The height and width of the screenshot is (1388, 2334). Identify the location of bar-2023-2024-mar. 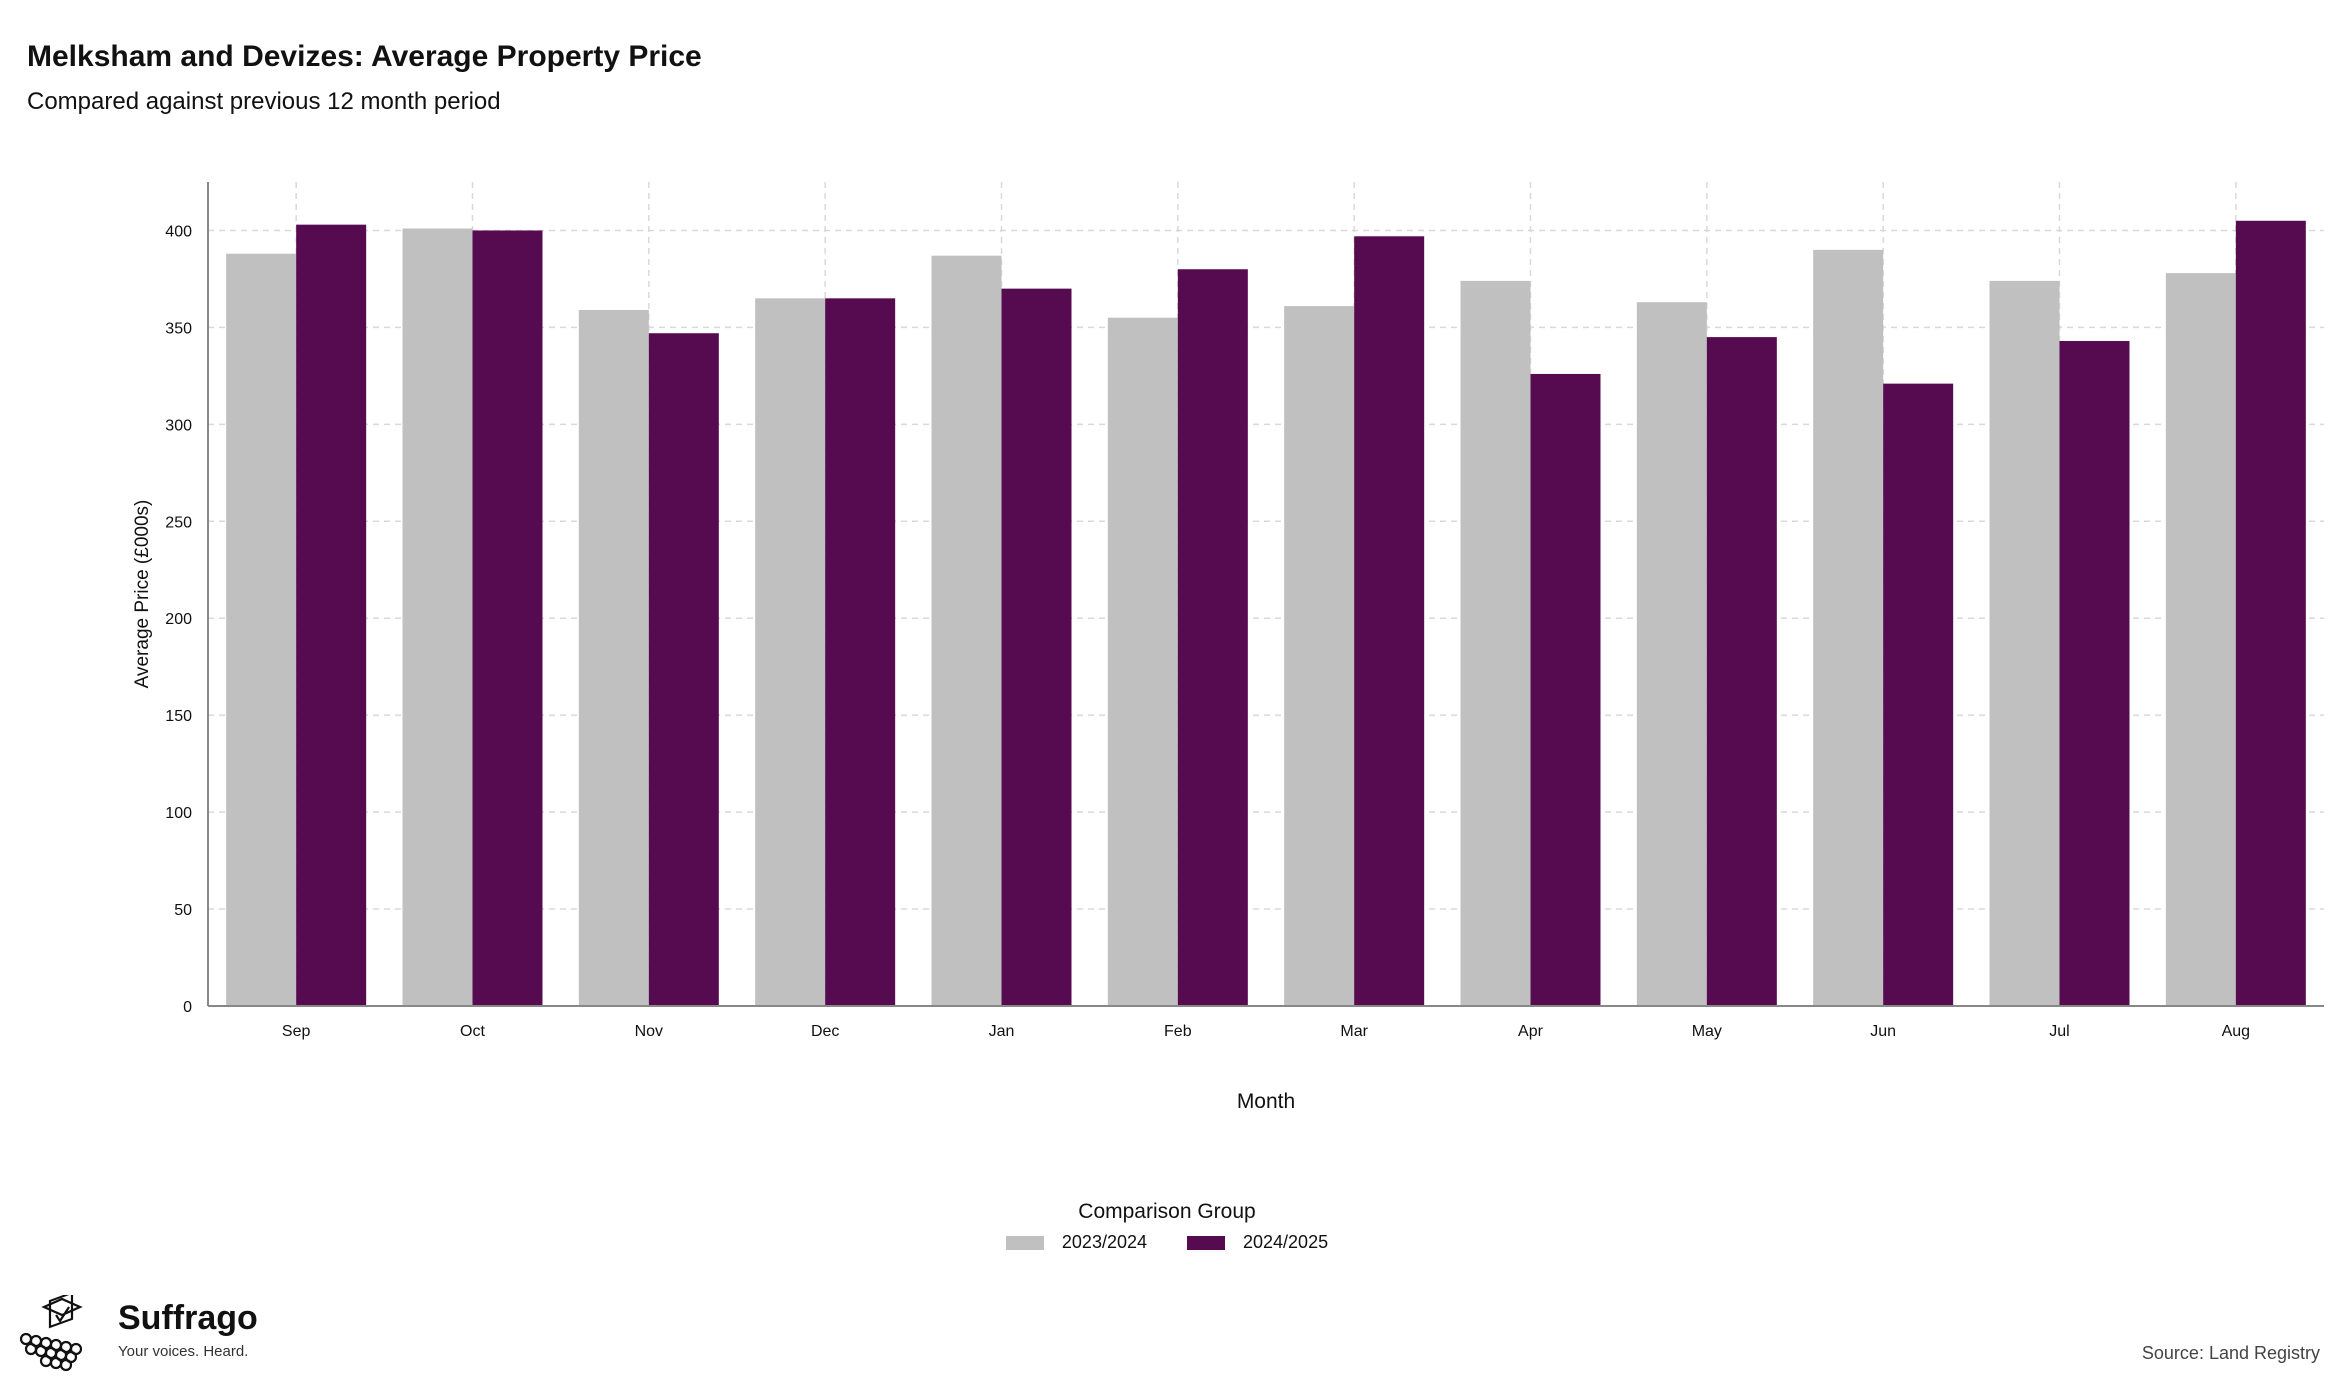
(1319, 656).